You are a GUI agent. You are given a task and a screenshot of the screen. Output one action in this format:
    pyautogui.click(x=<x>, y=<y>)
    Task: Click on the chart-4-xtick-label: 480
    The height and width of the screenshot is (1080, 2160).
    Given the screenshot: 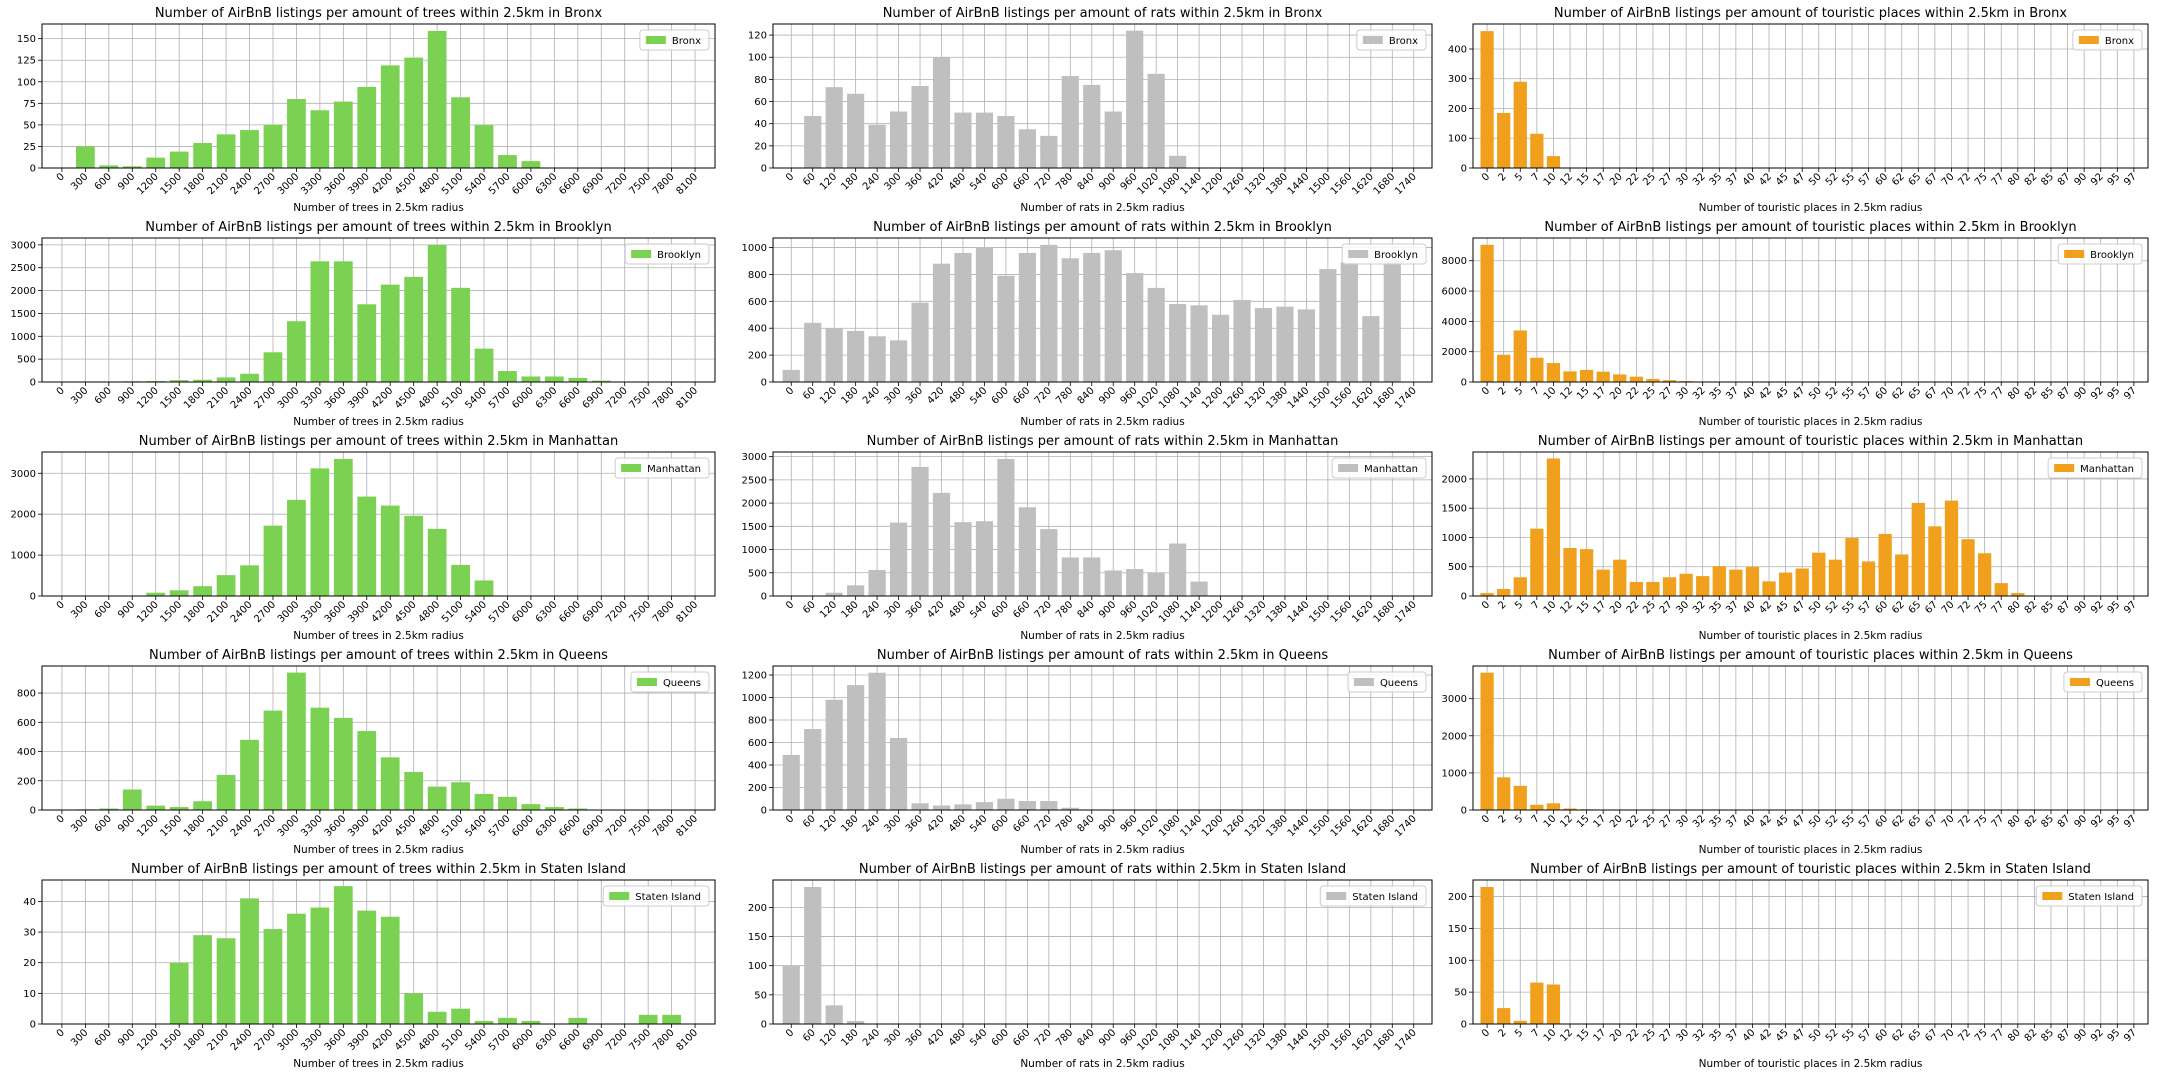 What is the action you would take?
    pyautogui.click(x=957, y=395)
    